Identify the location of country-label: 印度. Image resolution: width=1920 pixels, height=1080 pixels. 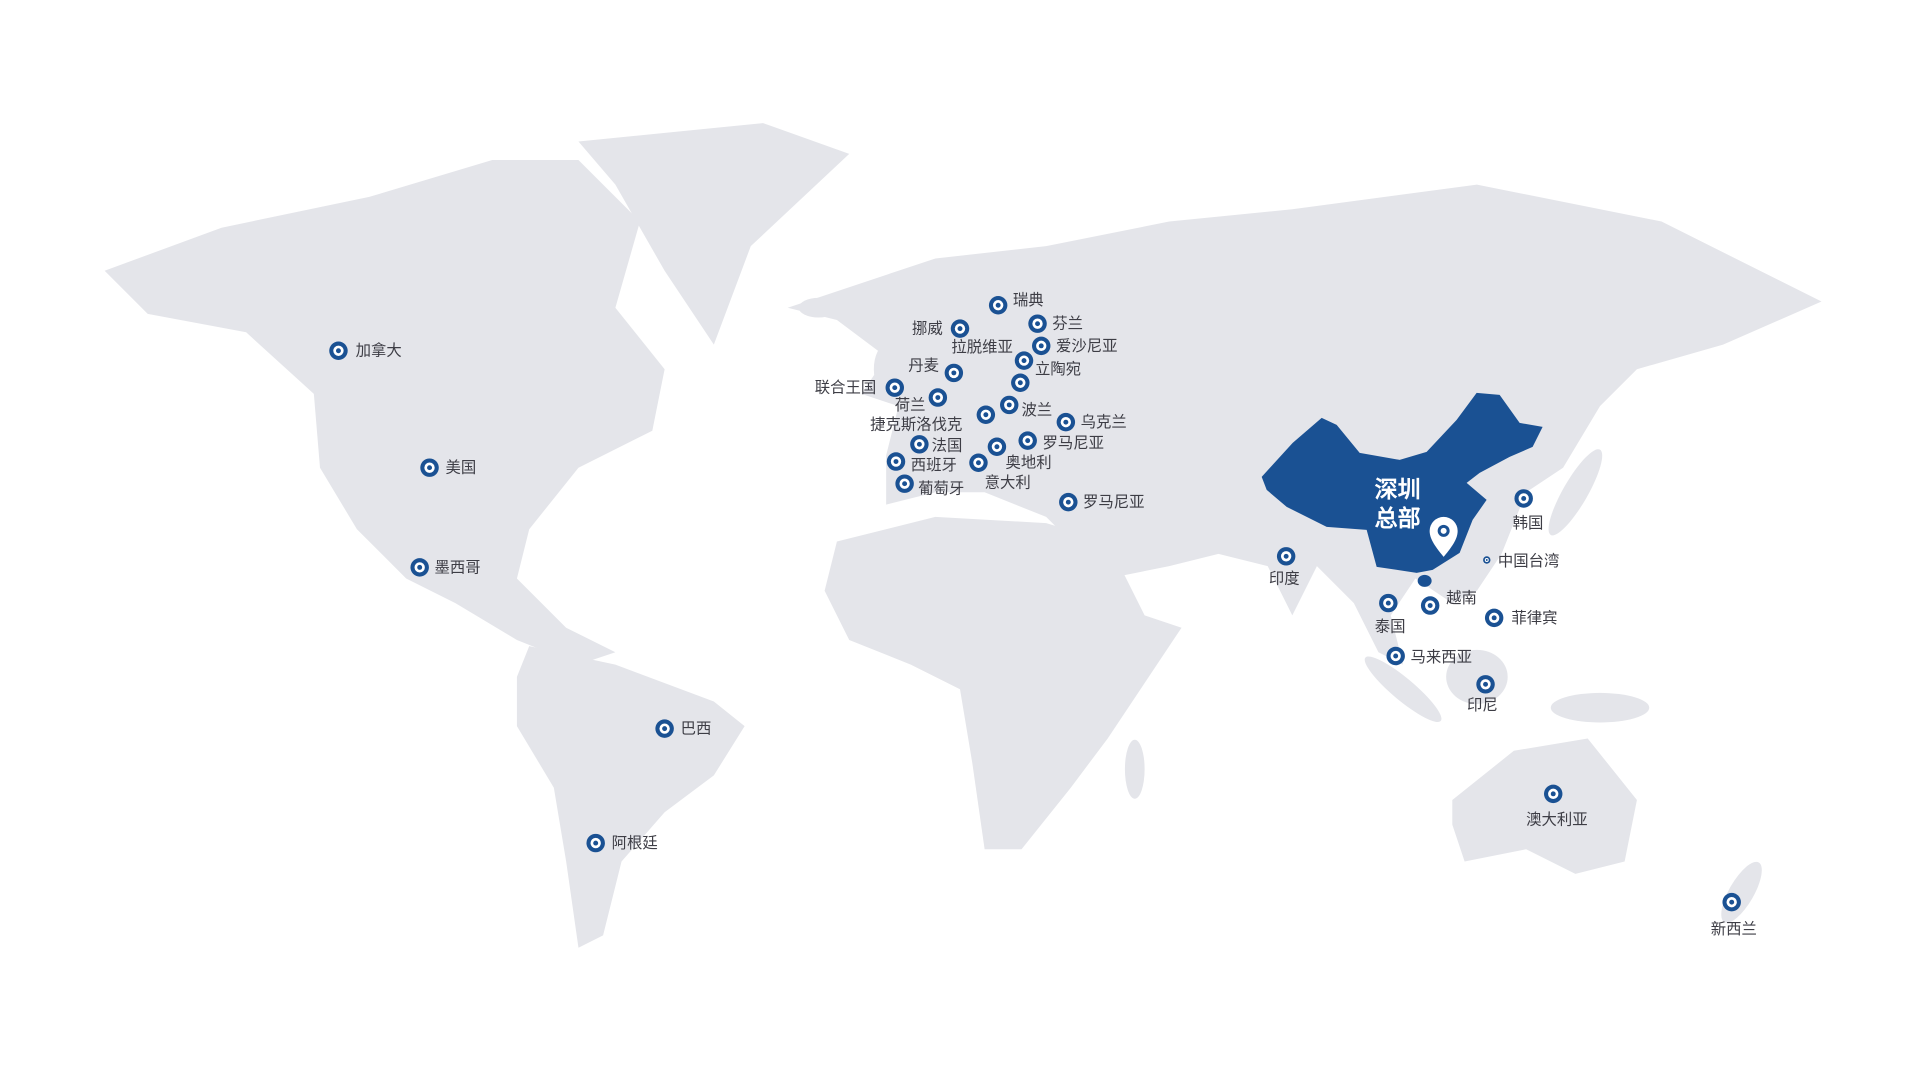
(1284, 578).